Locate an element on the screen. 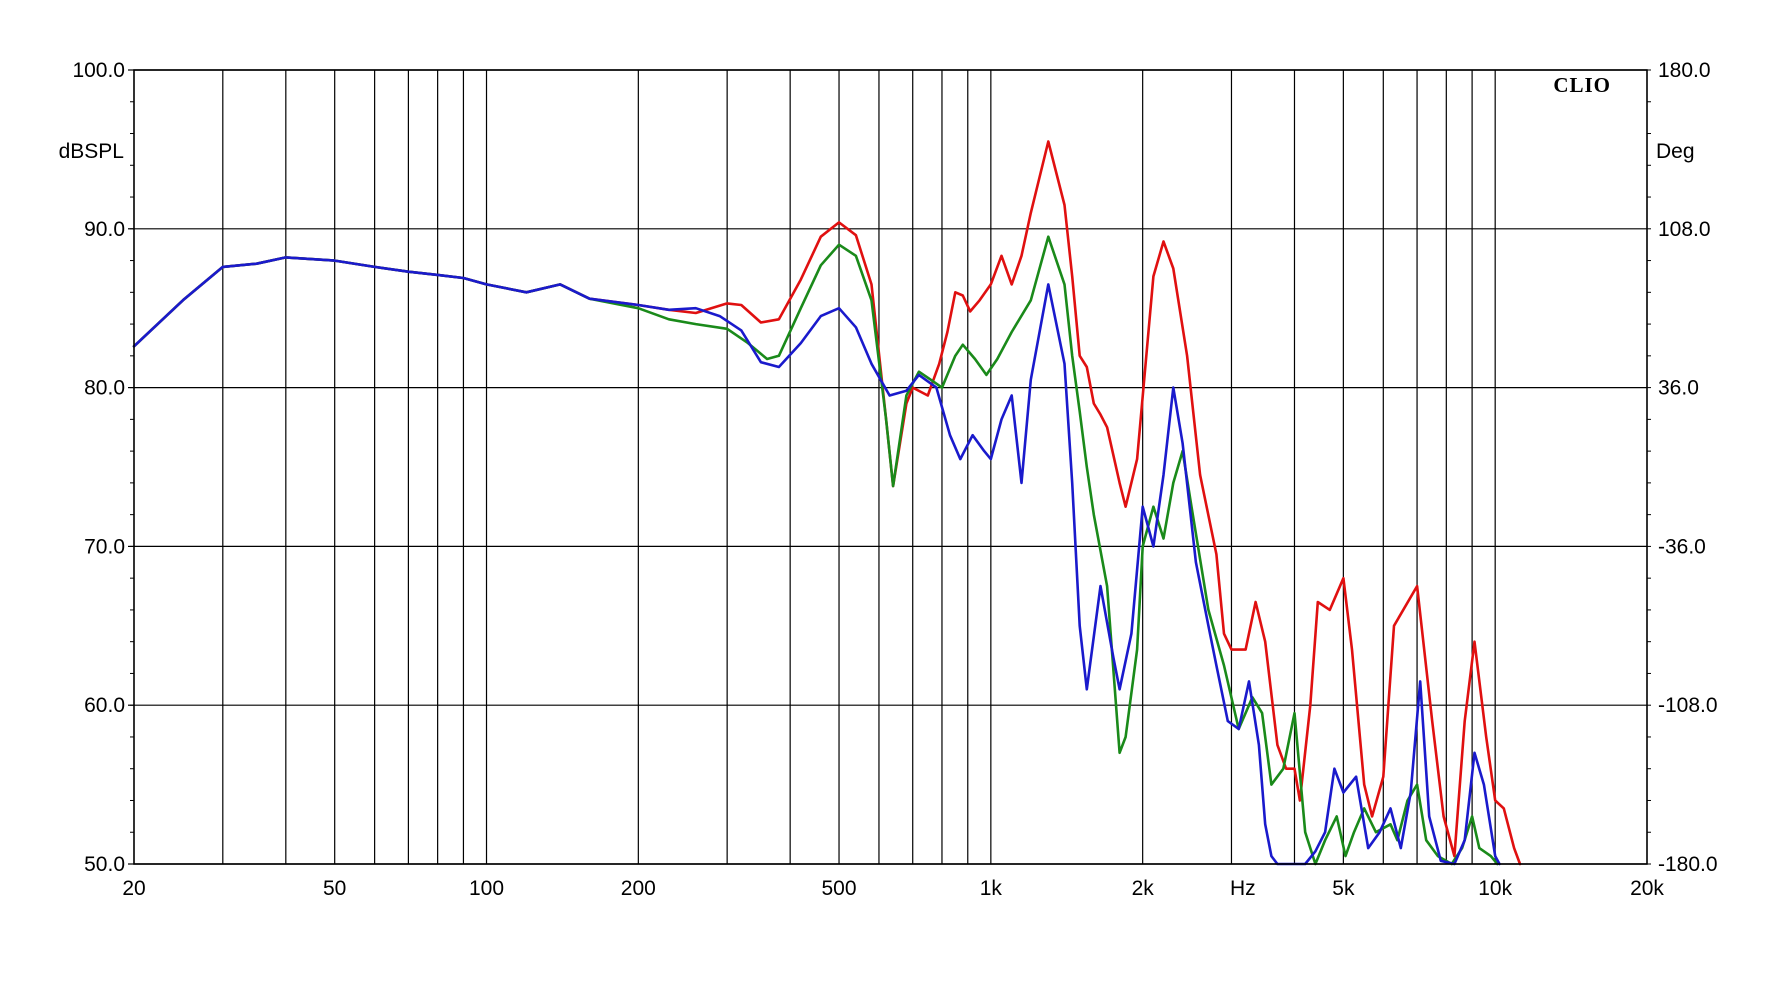 The image size is (1772, 1001). y-tick-label: 100.0 is located at coordinates (98, 70).